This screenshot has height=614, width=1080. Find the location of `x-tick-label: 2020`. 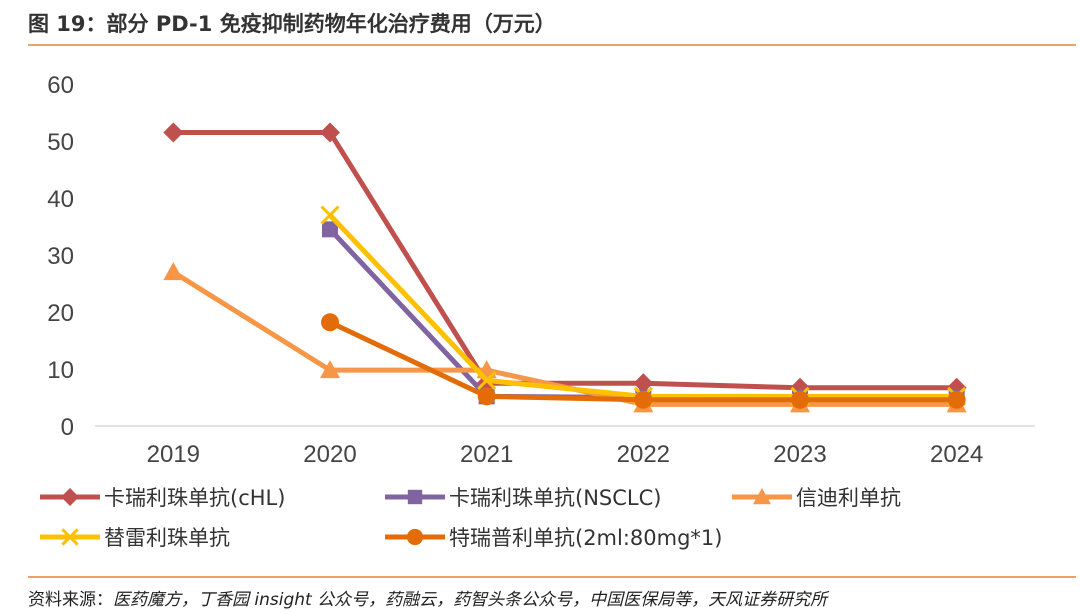

x-tick-label: 2020 is located at coordinates (329, 454).